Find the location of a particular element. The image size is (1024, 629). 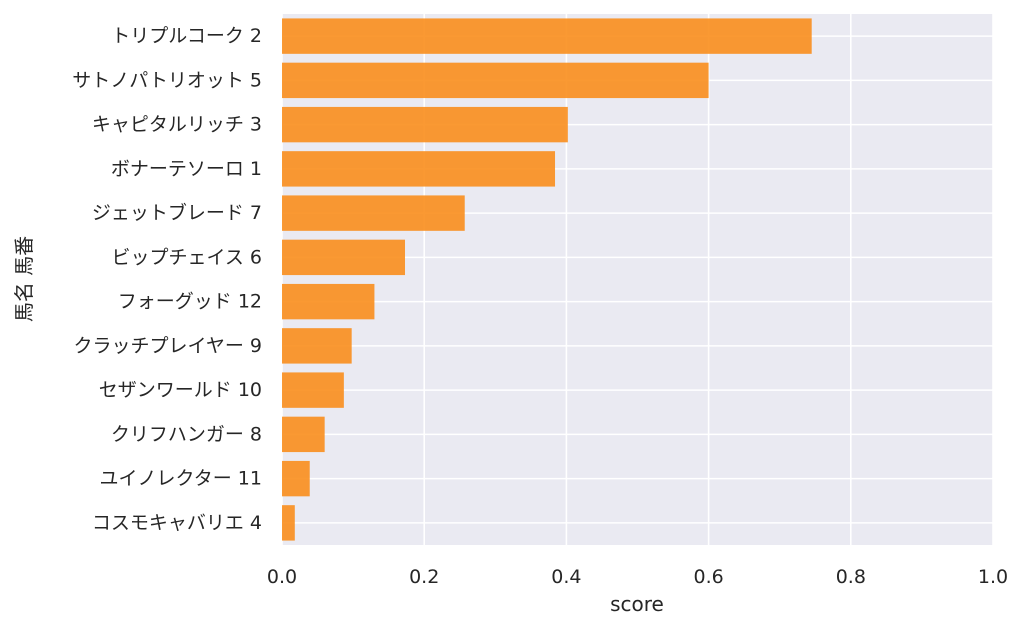

y-tick-label: トリプルコーク 2 is located at coordinates (186, 36).